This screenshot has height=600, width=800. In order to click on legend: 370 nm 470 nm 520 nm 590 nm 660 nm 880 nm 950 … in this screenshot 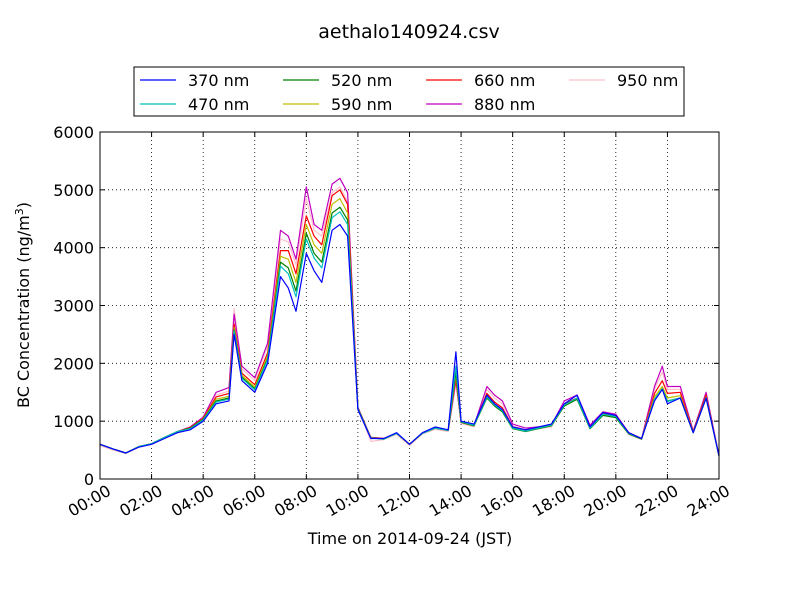, I will do `click(409, 91)`.